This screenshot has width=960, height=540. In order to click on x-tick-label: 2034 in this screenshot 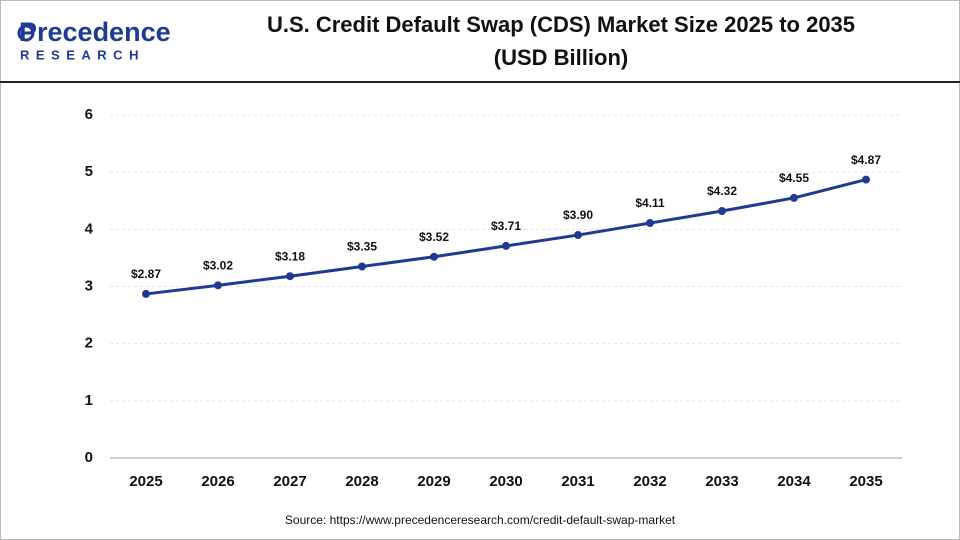, I will do `click(794, 481)`.